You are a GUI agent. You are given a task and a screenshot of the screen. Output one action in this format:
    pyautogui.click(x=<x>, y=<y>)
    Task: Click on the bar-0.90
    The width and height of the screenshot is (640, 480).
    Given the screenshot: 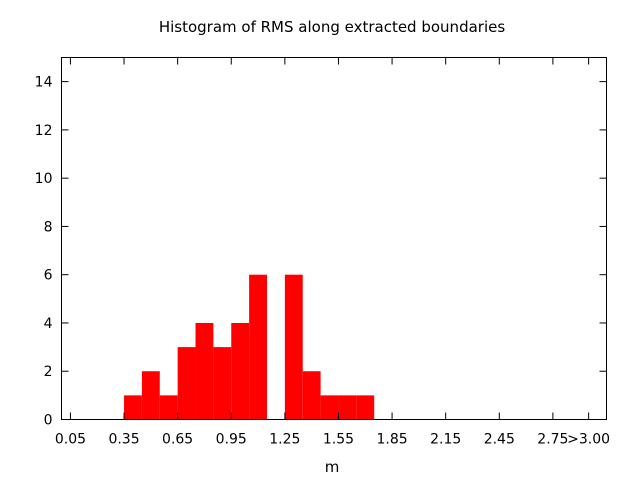 What is the action you would take?
    pyautogui.click(x=222, y=383)
    